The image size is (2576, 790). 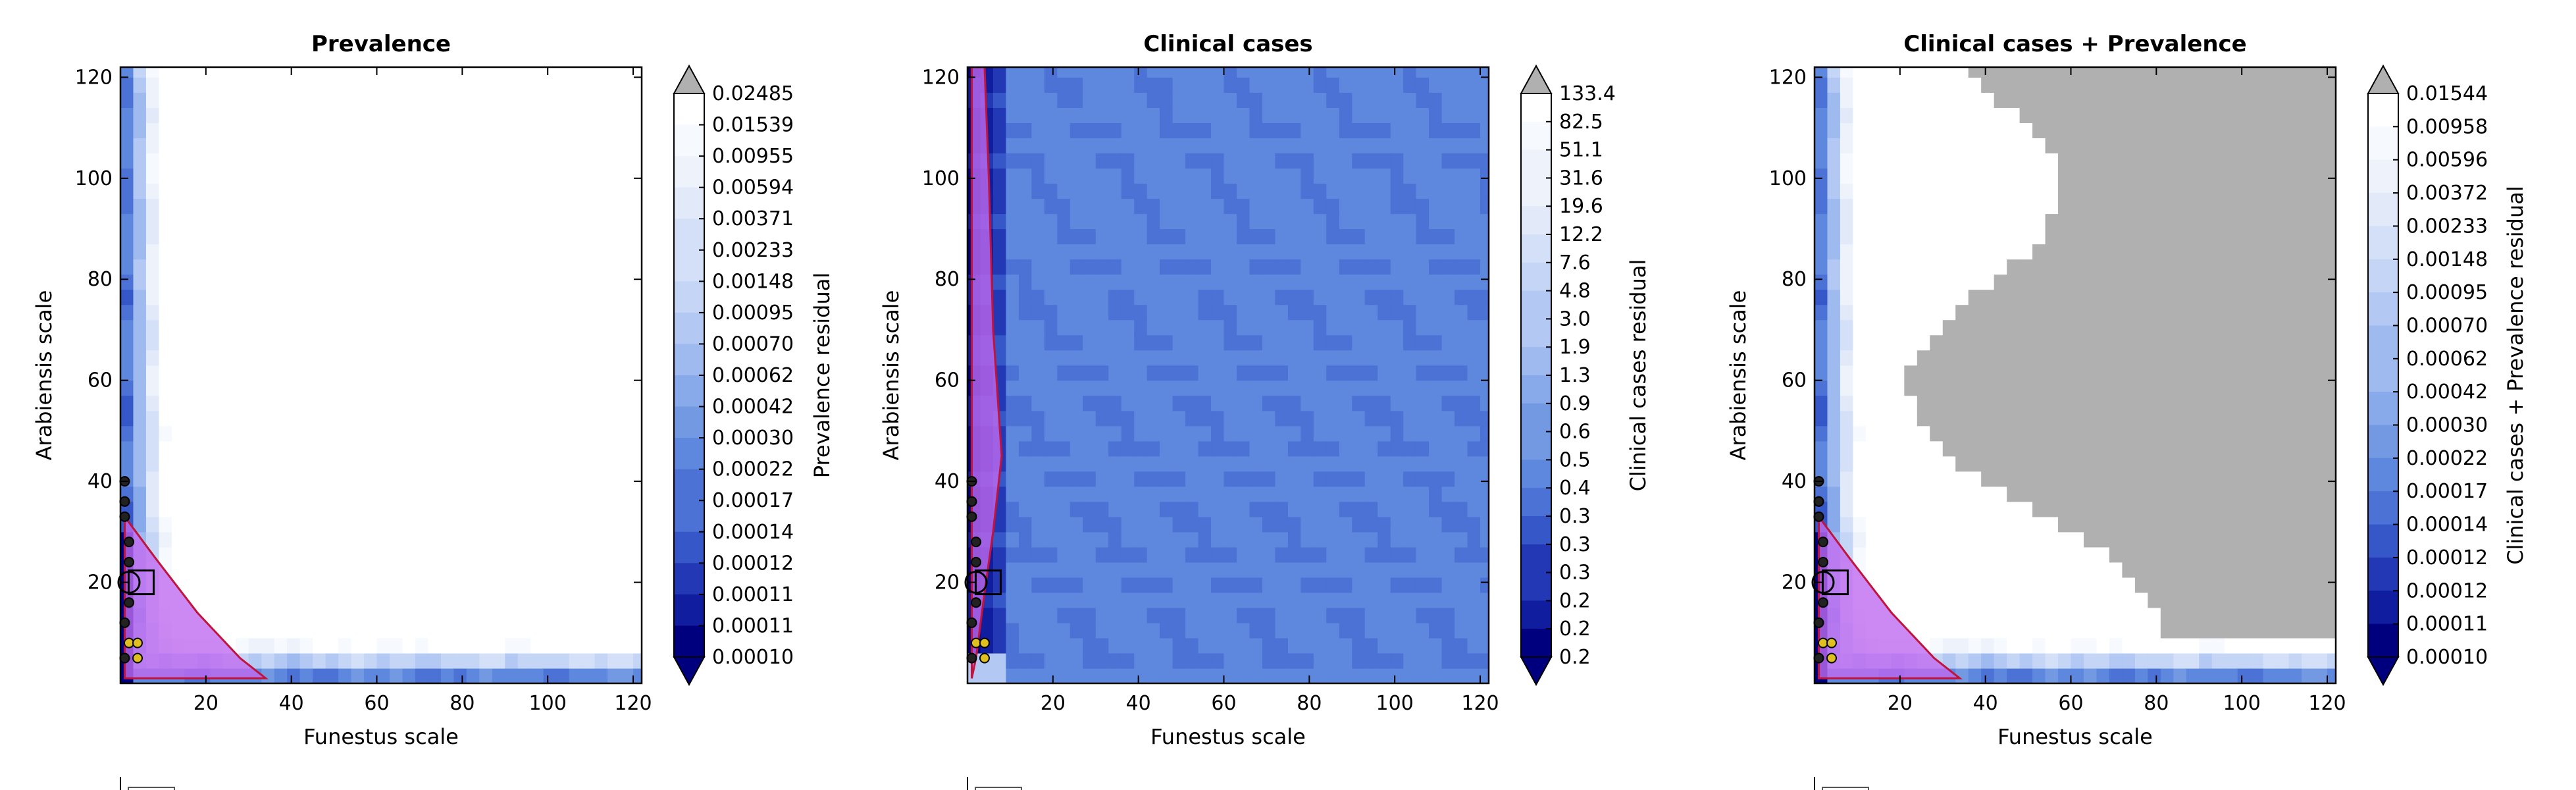 What do you see at coordinates (753, 375) in the screenshot?
I see `colorbar-tick-label: 0.00062` at bounding box center [753, 375].